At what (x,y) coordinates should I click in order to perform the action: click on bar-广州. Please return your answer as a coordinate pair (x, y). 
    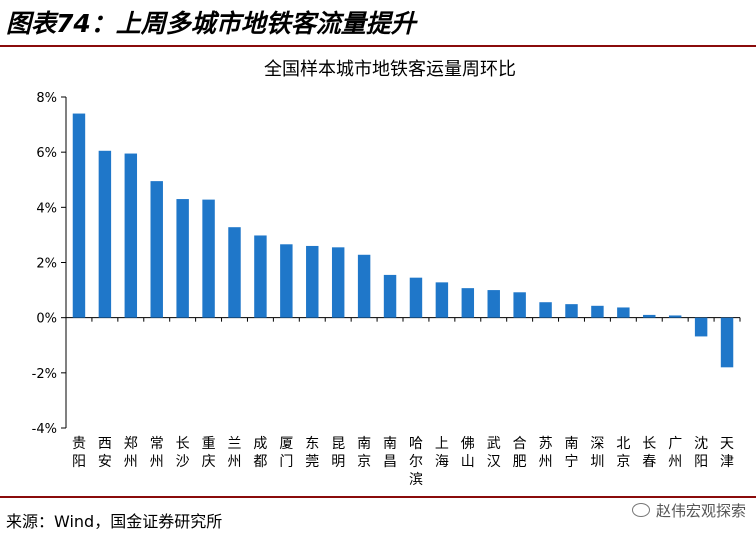
    Looking at the image, I should click on (675, 316).